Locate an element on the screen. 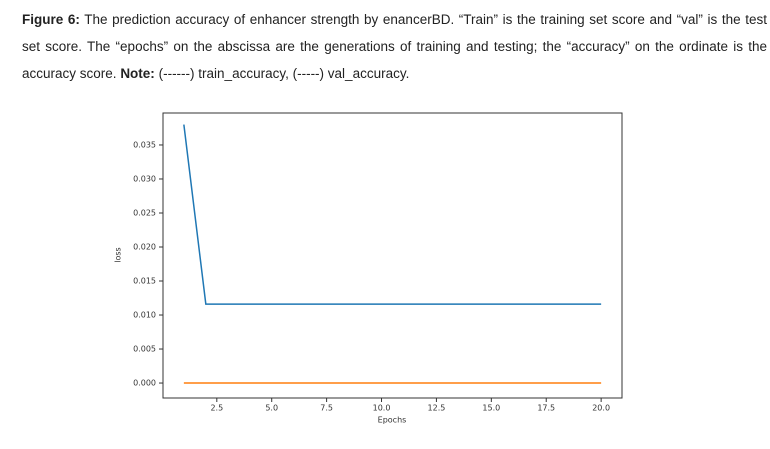  y-tick-label: 0.025 is located at coordinates (144, 212).